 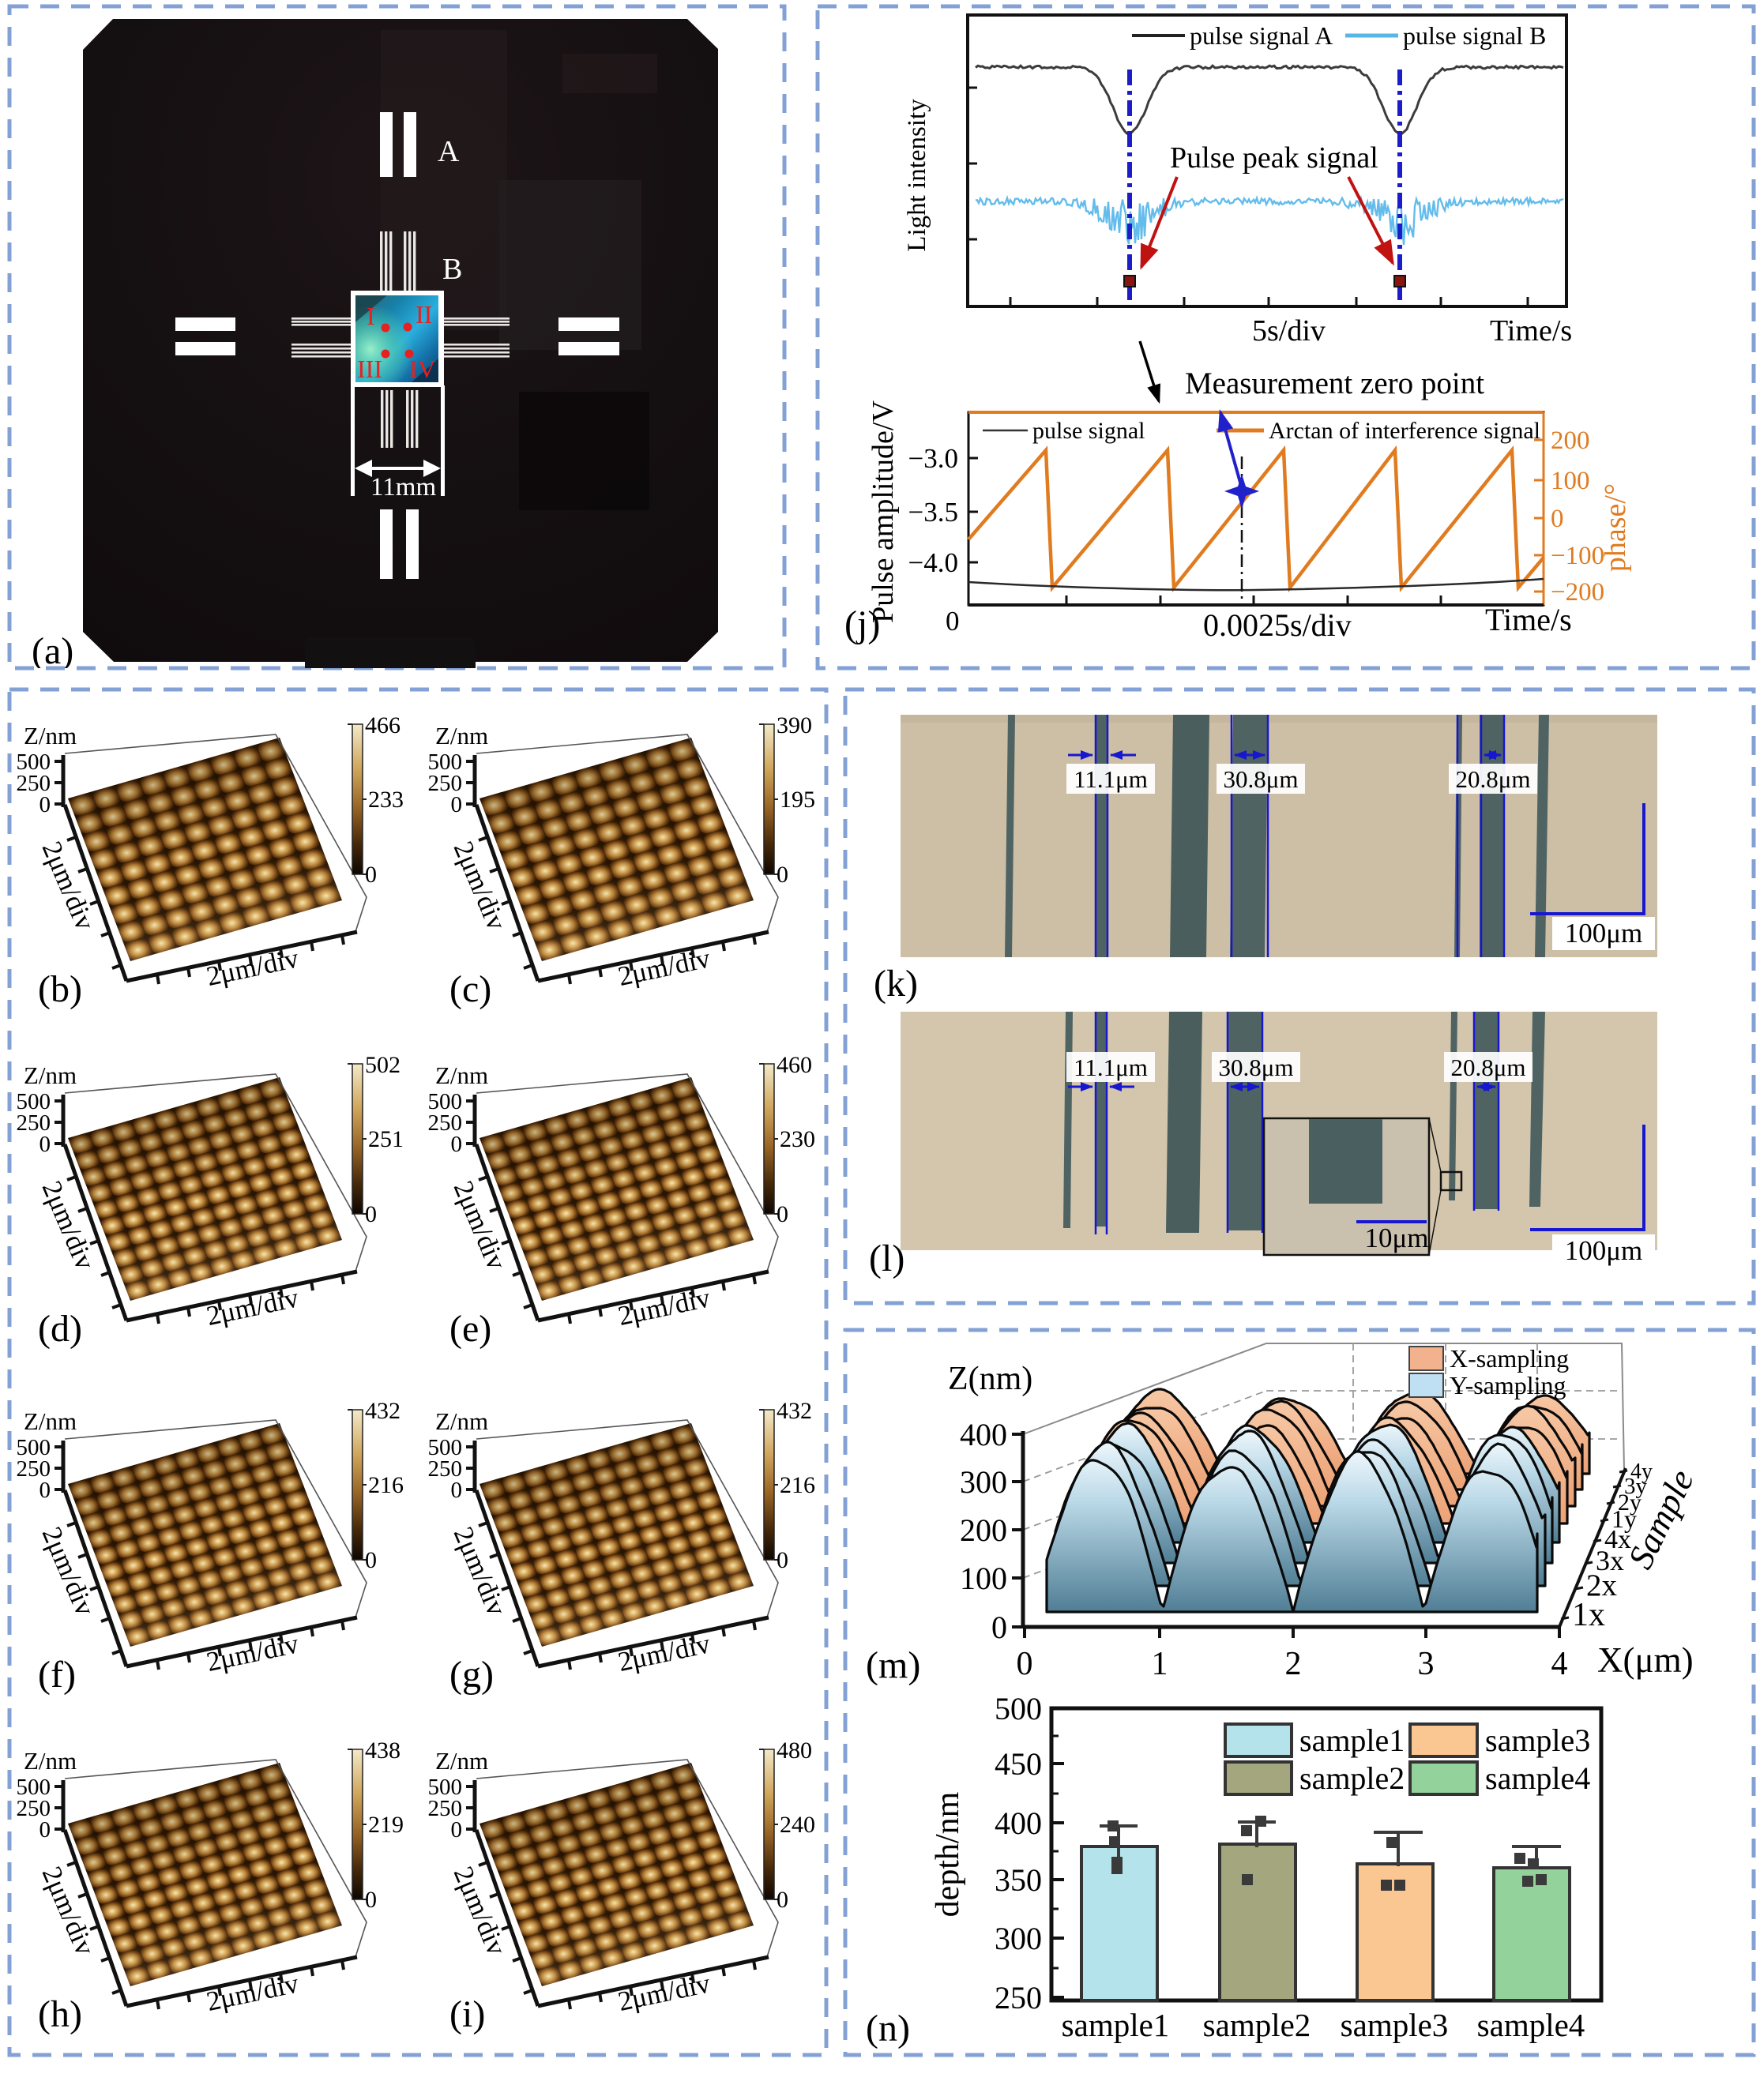 What do you see at coordinates (1624, 1519) in the screenshot?
I see `svg-text: 1y` at bounding box center [1624, 1519].